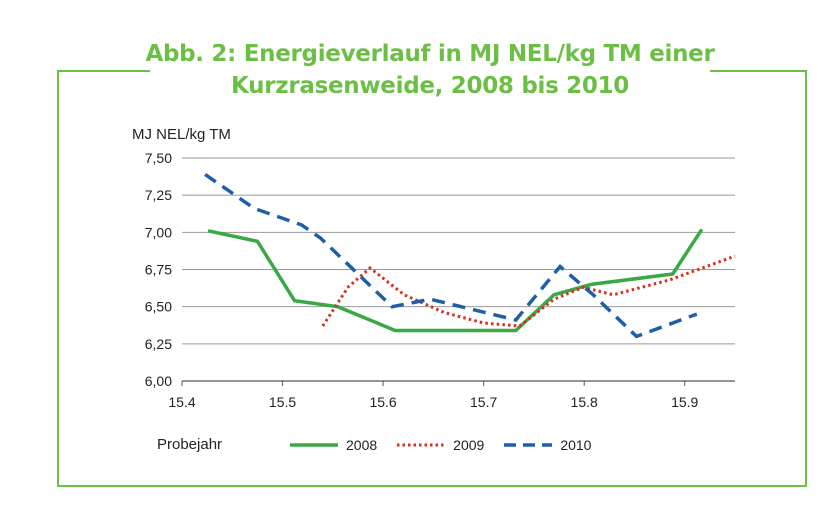 The height and width of the screenshot is (515, 823). What do you see at coordinates (158, 195) in the screenshot?
I see `y-tick-label-5: 7,25` at bounding box center [158, 195].